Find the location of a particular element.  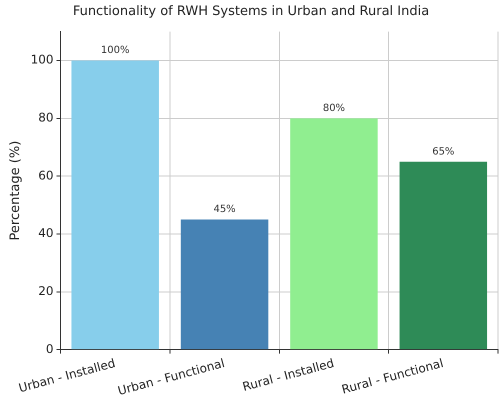

y-tick-label: 80 is located at coordinates (46, 117).